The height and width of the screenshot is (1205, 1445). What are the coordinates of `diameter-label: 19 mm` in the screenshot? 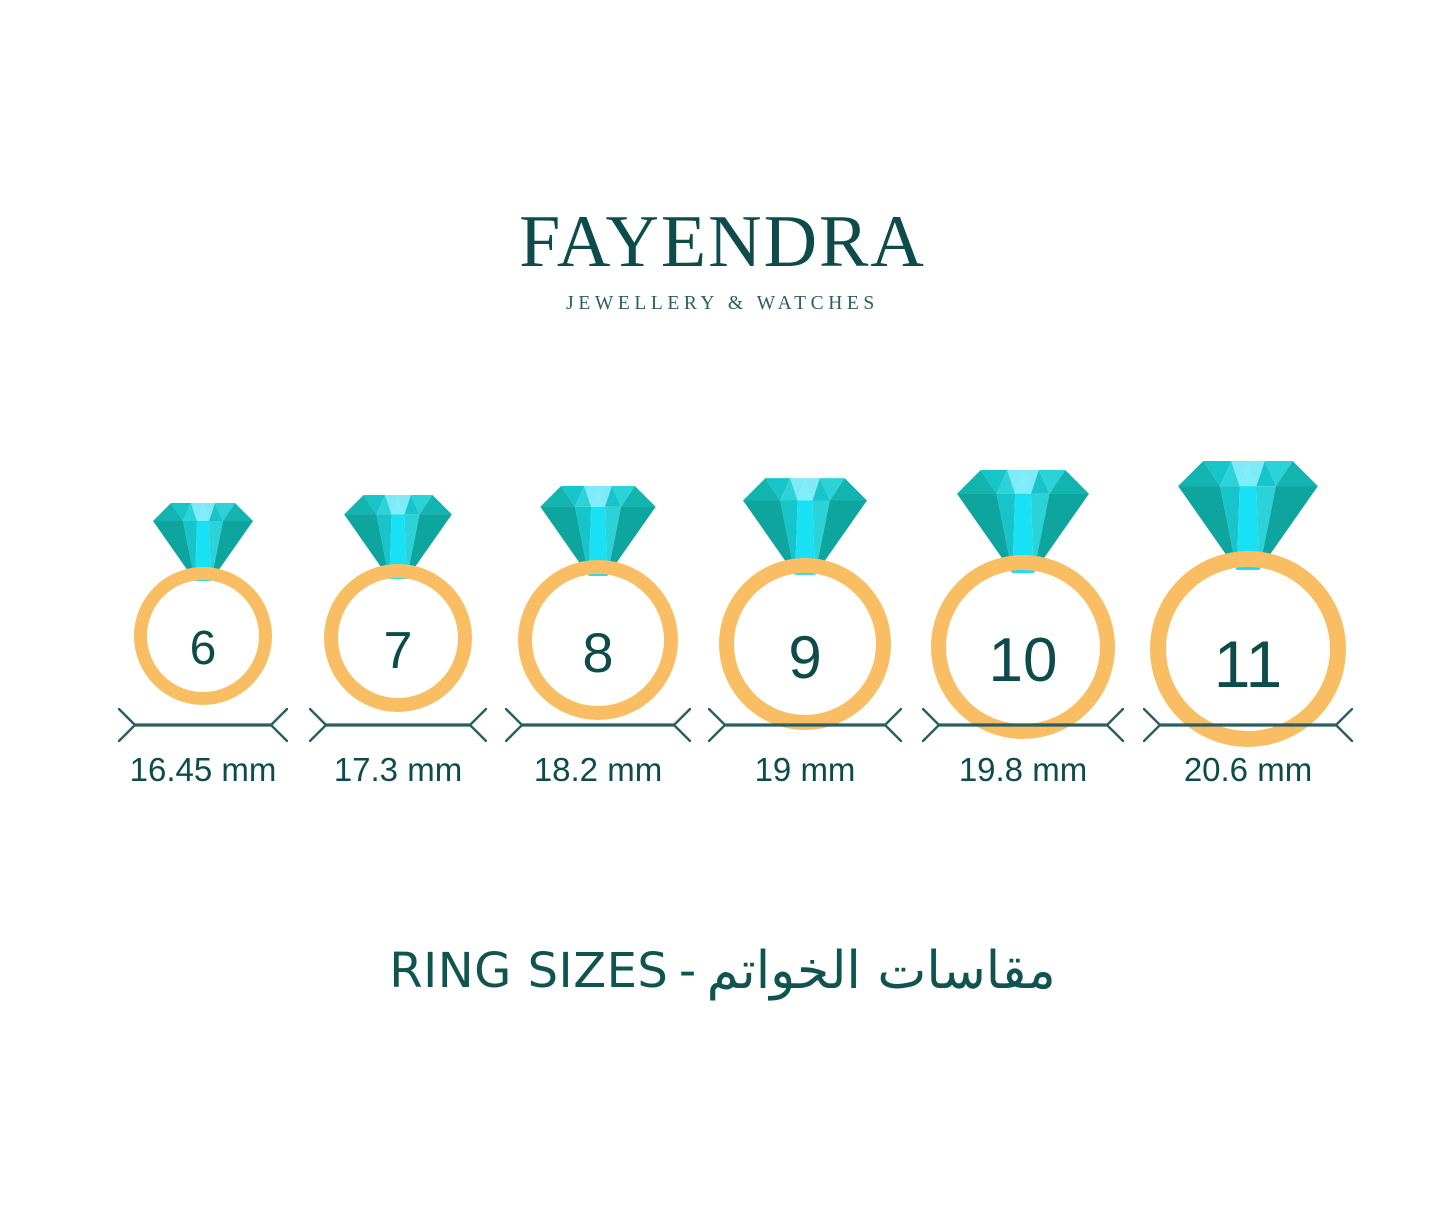 It's located at (805, 769).